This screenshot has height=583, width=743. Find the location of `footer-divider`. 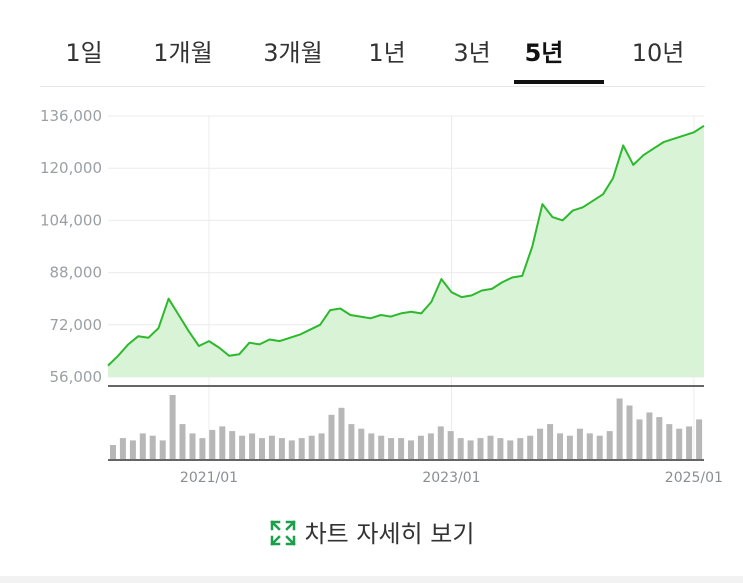

footer-divider is located at coordinates (371, 579).